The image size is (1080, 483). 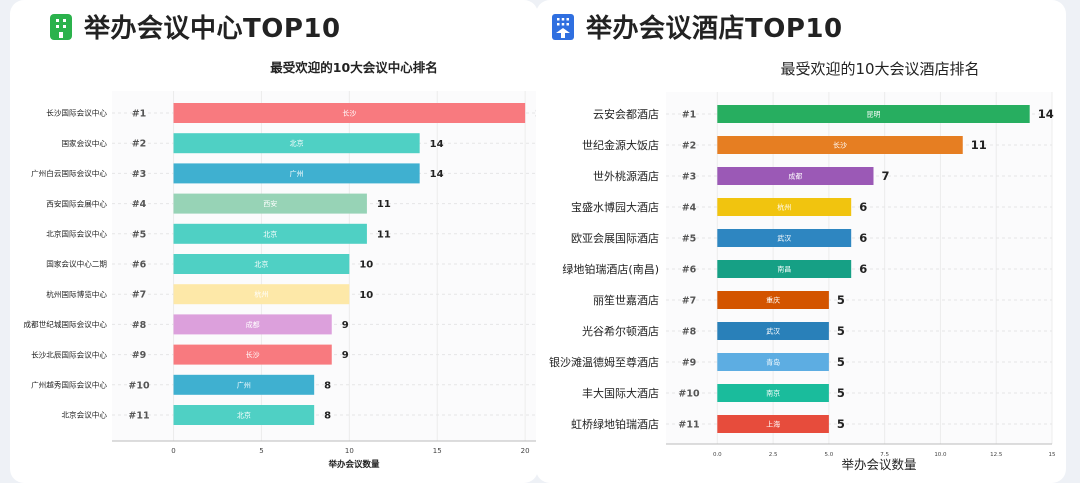 I want to click on c0-category-label: 成都世纪城国际会议中心, so click(x=65, y=324).